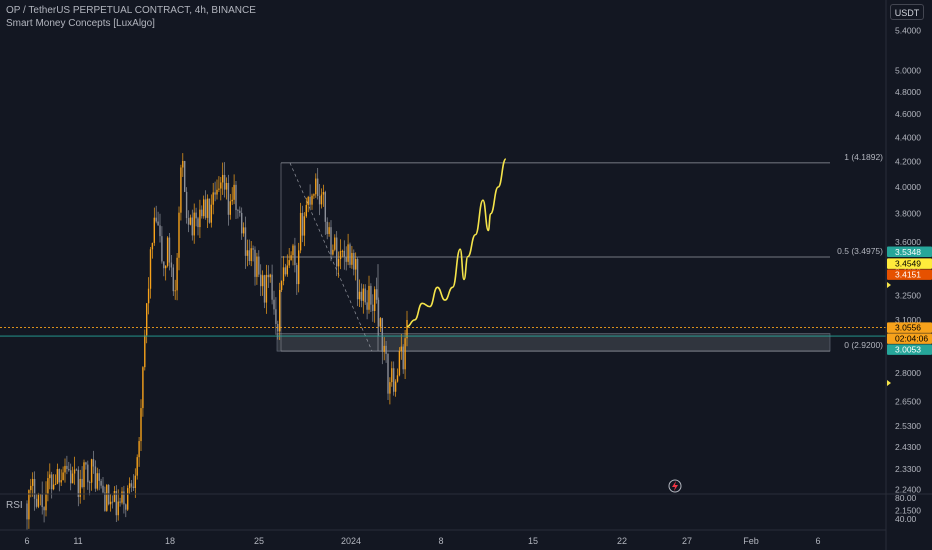  Describe the element at coordinates (908, 162) in the screenshot. I see `y-tick-label: 4.2000` at that location.